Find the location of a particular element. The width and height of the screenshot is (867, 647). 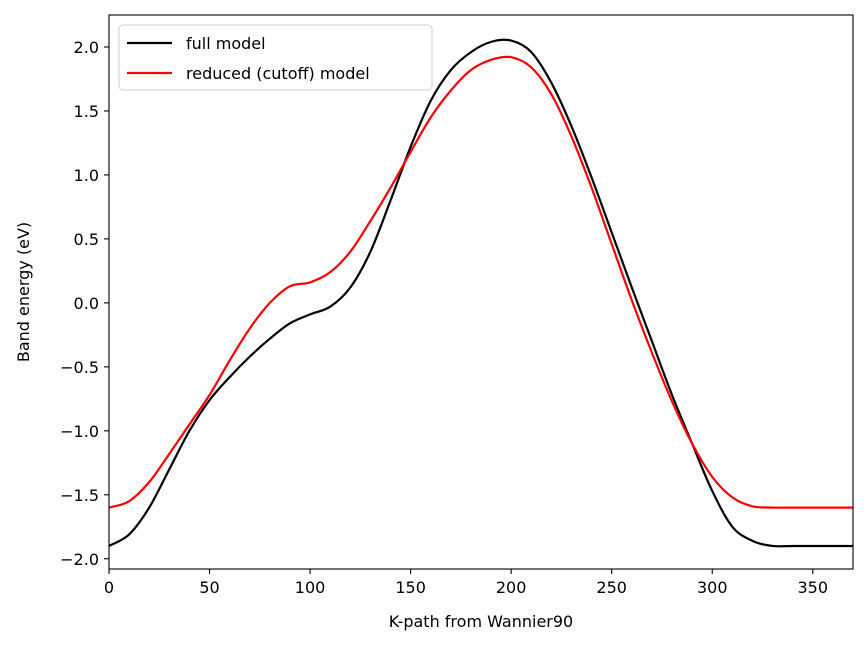

y-tick-label: 1.5 is located at coordinates (86, 111).